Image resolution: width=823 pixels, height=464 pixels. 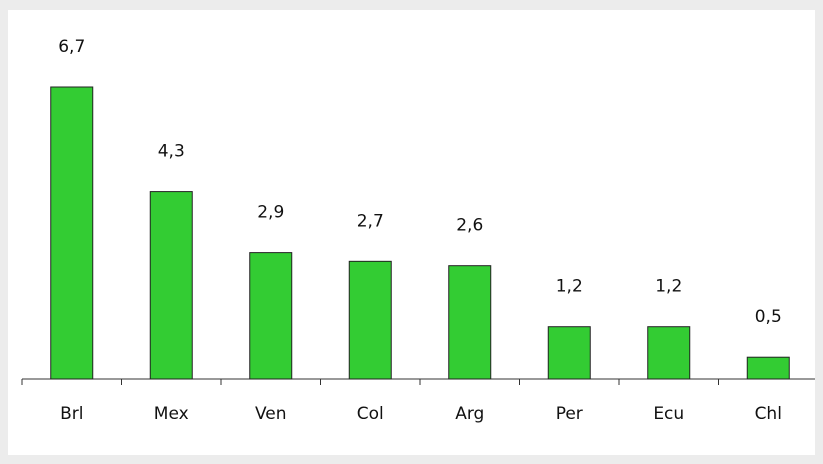 What do you see at coordinates (270, 213) in the screenshot?
I see `value-label: 2,9` at bounding box center [270, 213].